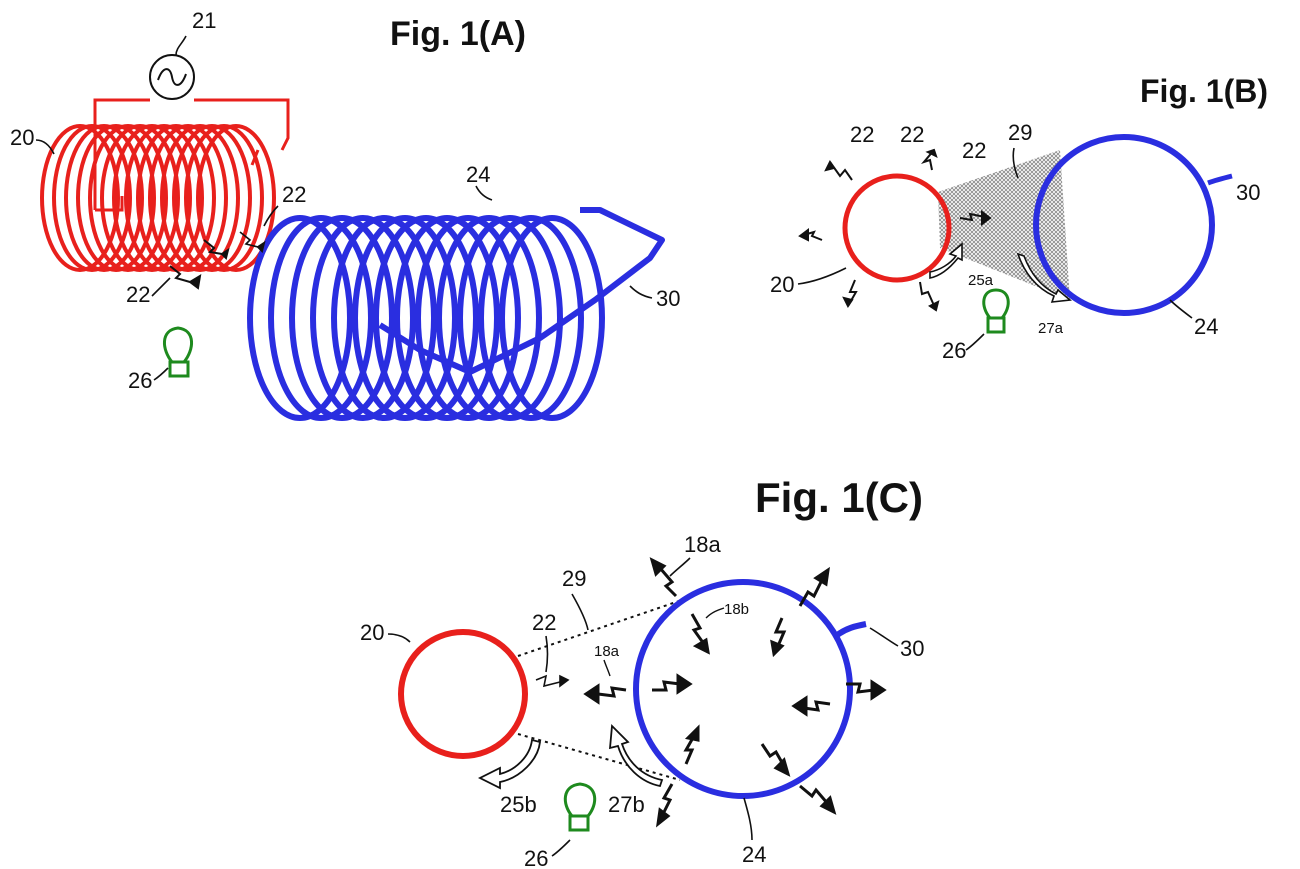 The height and width of the screenshot is (869, 1300). Describe the element at coordinates (702, 544) in the screenshot. I see `label-field-outer: 18a` at that location.